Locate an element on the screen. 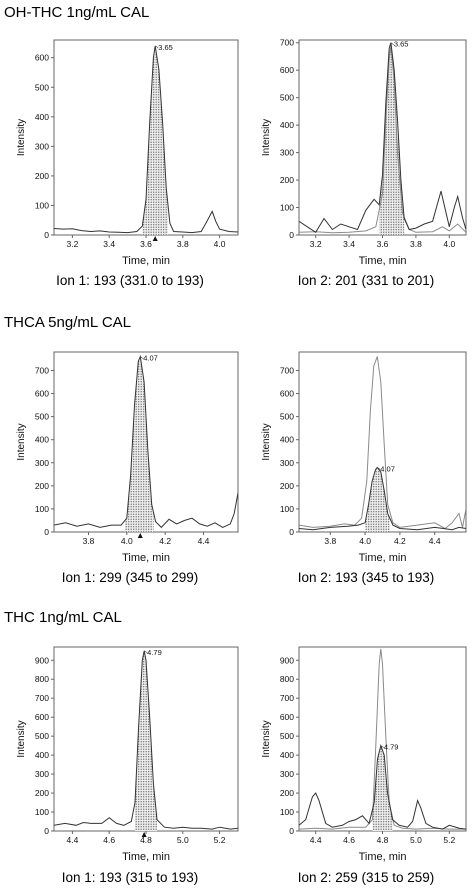 Image resolution: width=474 pixels, height=891 pixels. x-tick-label: 3.2 is located at coordinates (72, 244).